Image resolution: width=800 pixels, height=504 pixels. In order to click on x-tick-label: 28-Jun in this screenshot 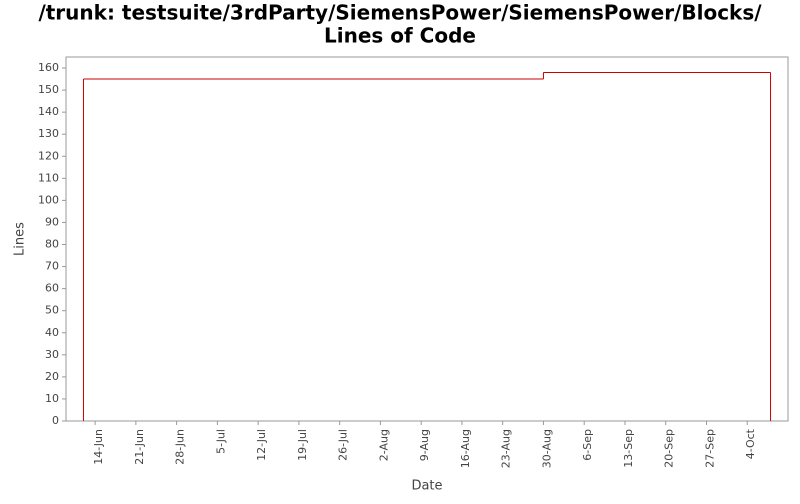, I will do `click(180, 447)`.